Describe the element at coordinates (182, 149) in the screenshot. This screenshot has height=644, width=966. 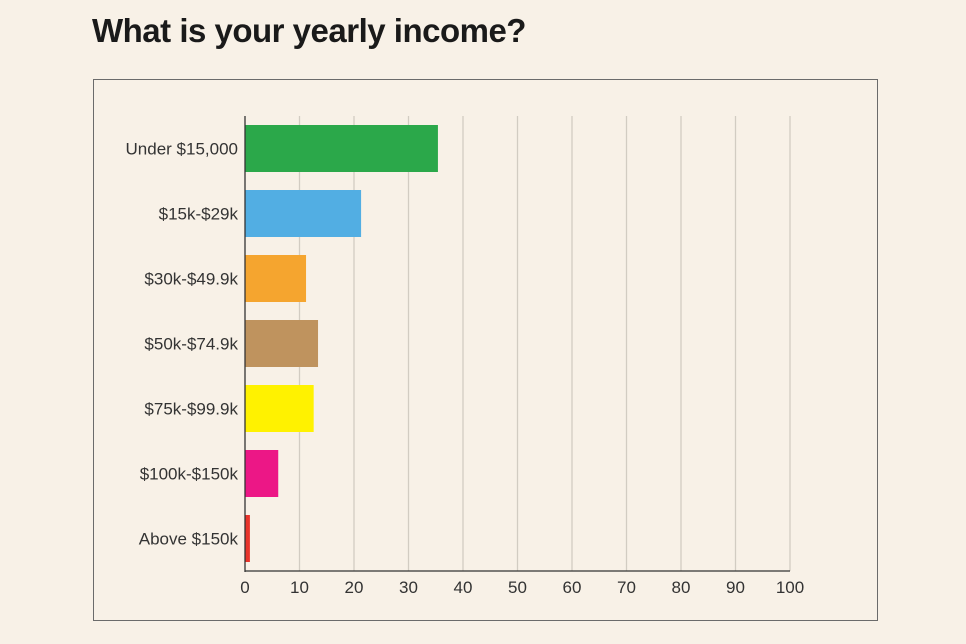
I see `category-label-0: Under $15,000` at that location.